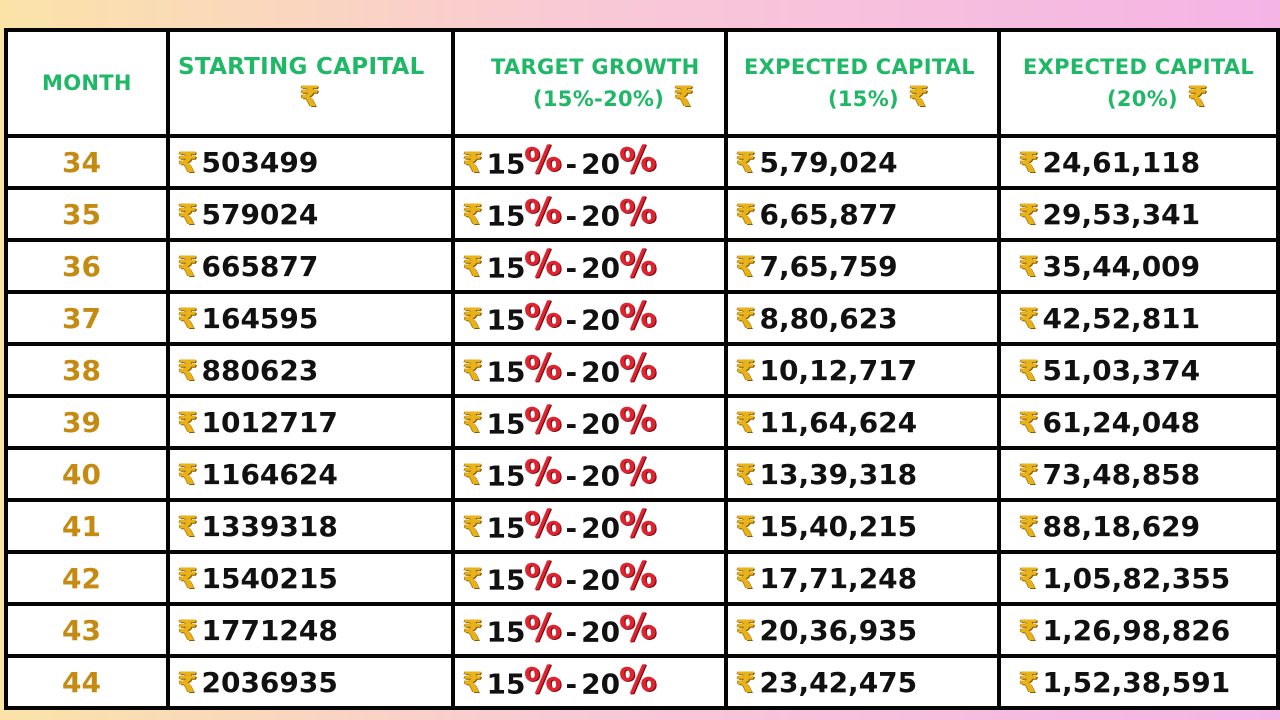  I want to click on header-month: MONTH, so click(87, 83).